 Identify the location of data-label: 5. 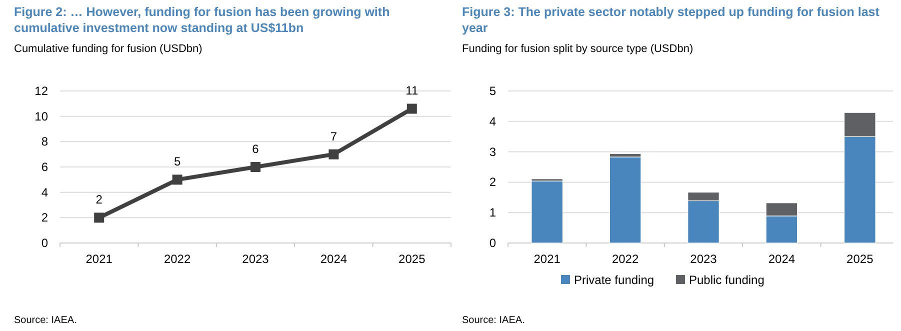
(177, 161).